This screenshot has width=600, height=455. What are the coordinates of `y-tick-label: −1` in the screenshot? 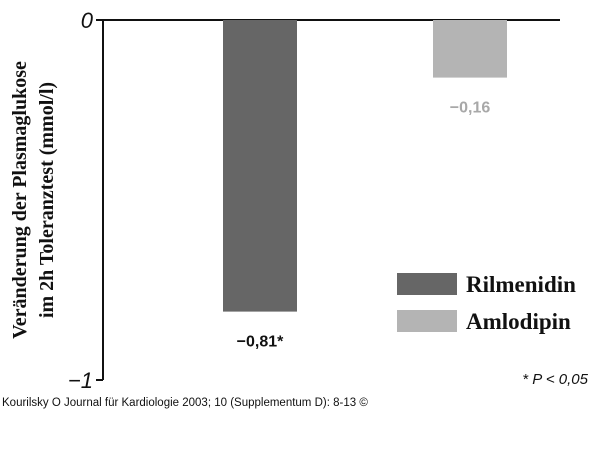 It's located at (80, 380).